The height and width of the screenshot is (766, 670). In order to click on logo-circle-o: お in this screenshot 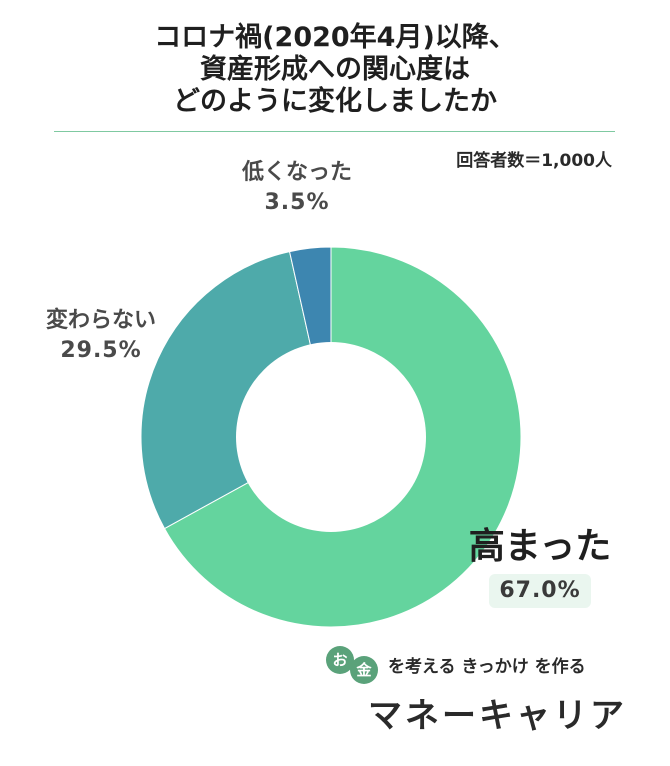, I will do `click(340, 660)`.